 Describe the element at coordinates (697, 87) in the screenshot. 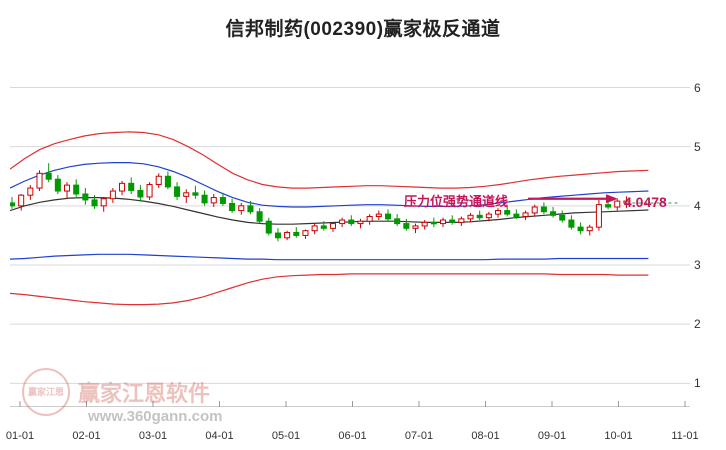

I see `y-tick-label: 6` at that location.